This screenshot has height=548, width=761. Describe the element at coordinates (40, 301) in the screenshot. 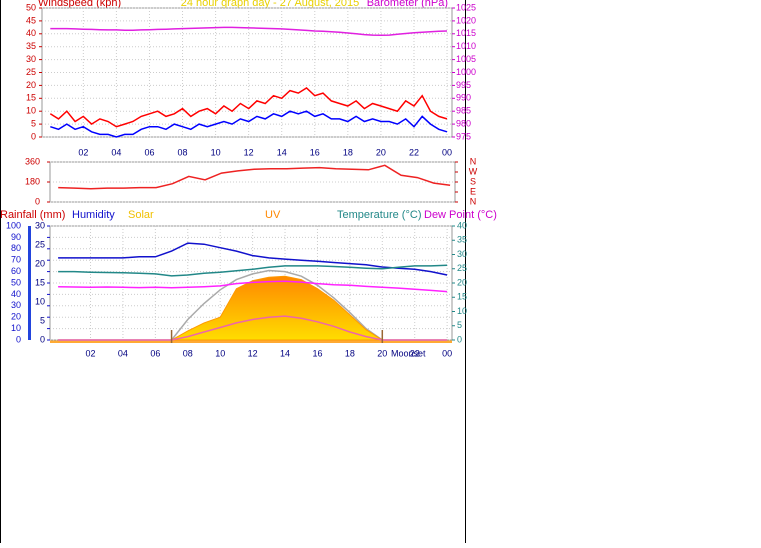

I see `rain-tick-label: 10` at that location.